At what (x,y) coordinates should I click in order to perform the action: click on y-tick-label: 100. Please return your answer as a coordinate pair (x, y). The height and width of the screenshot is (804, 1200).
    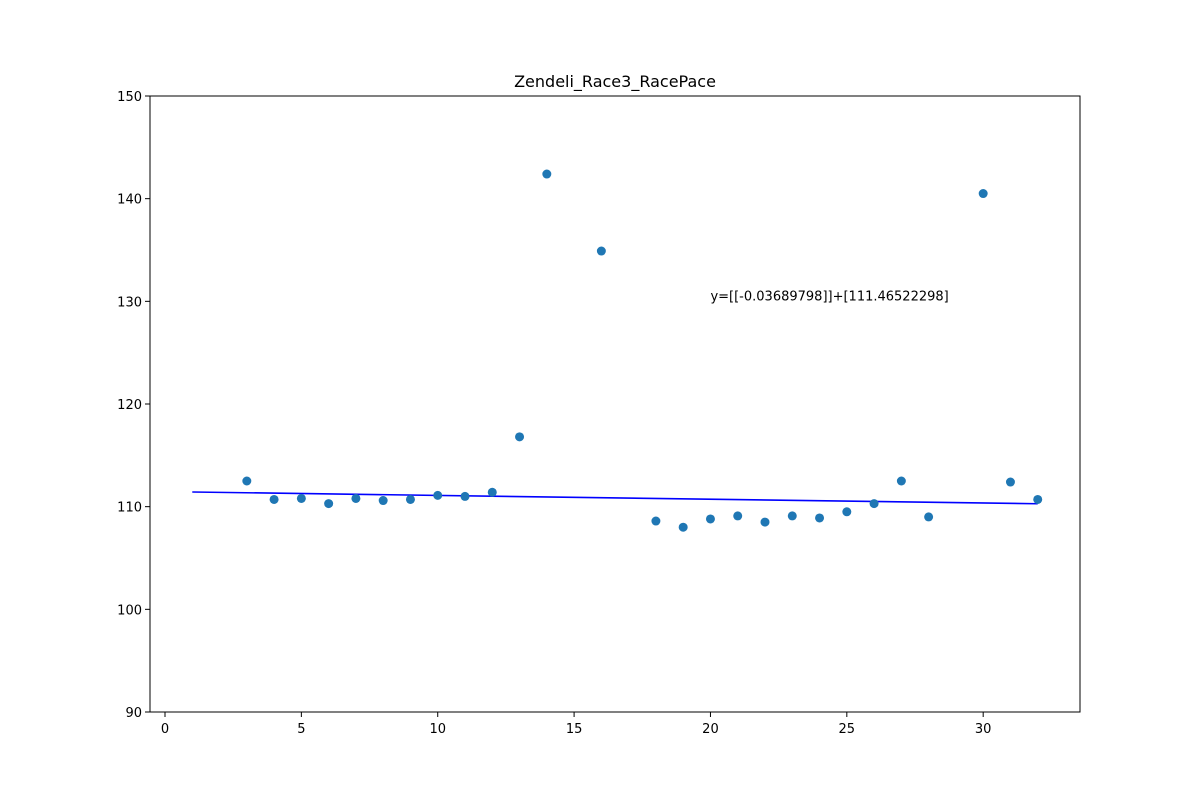
    Looking at the image, I should click on (129, 610).